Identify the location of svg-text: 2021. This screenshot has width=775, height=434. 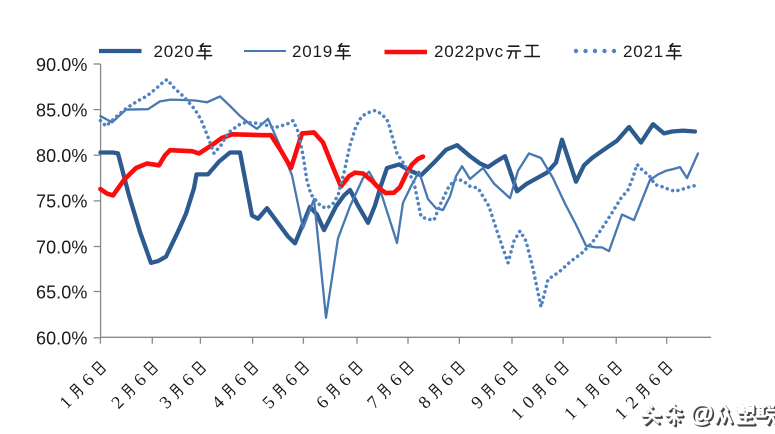
(643, 51).